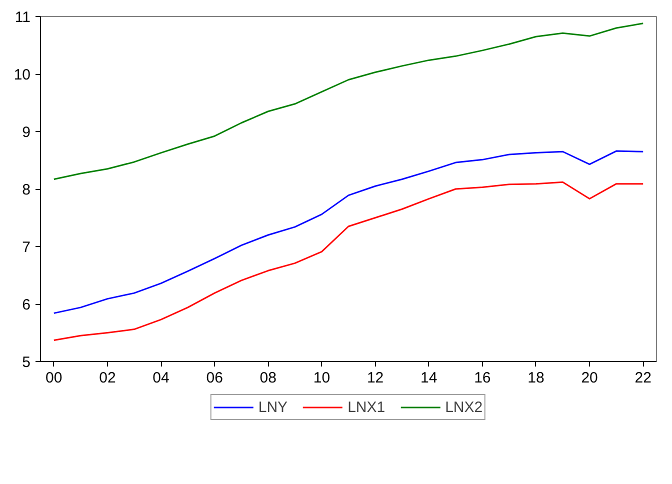 The height and width of the screenshot is (484, 672). Describe the element at coordinates (22, 75) in the screenshot. I see `y-tick-label: 10` at that location.